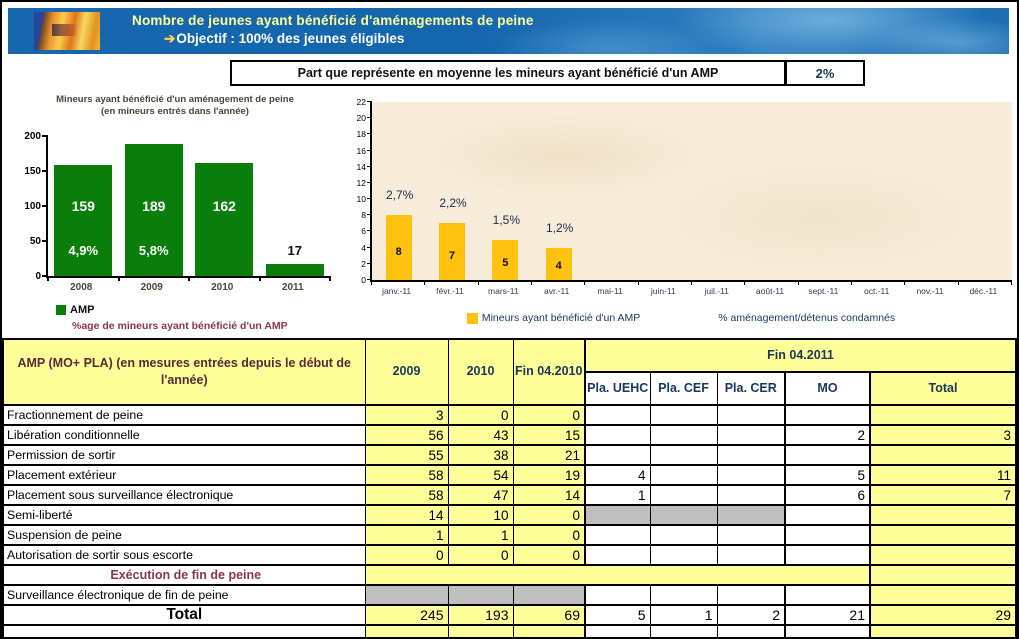 This screenshot has width=1019, height=639. What do you see at coordinates (930, 291) in the screenshot?
I see `x-tick-label: nov.-11` at bounding box center [930, 291].